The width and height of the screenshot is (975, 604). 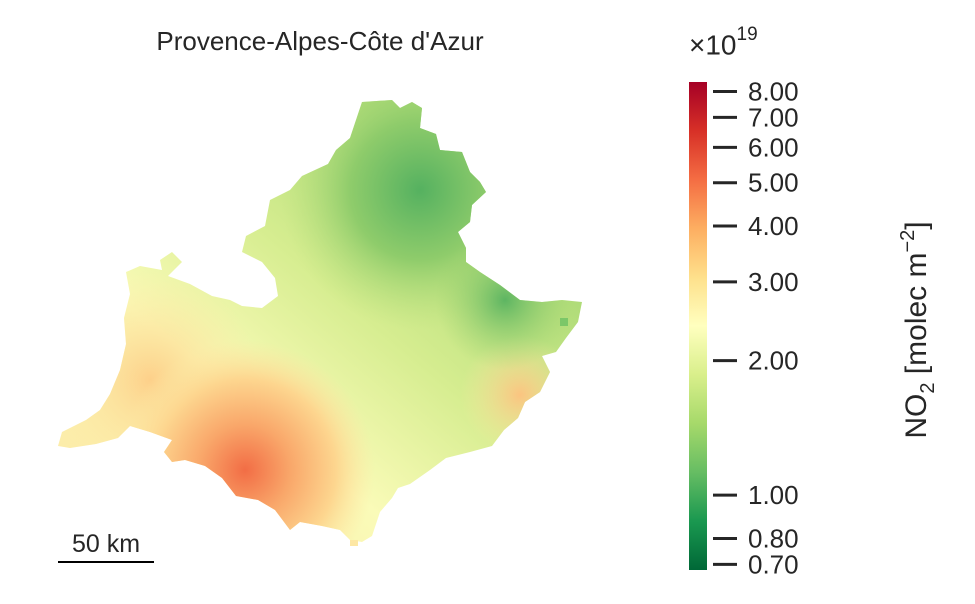 What do you see at coordinates (773, 147) in the screenshot?
I see `colorbar-tick-label: 6.00` at bounding box center [773, 147].